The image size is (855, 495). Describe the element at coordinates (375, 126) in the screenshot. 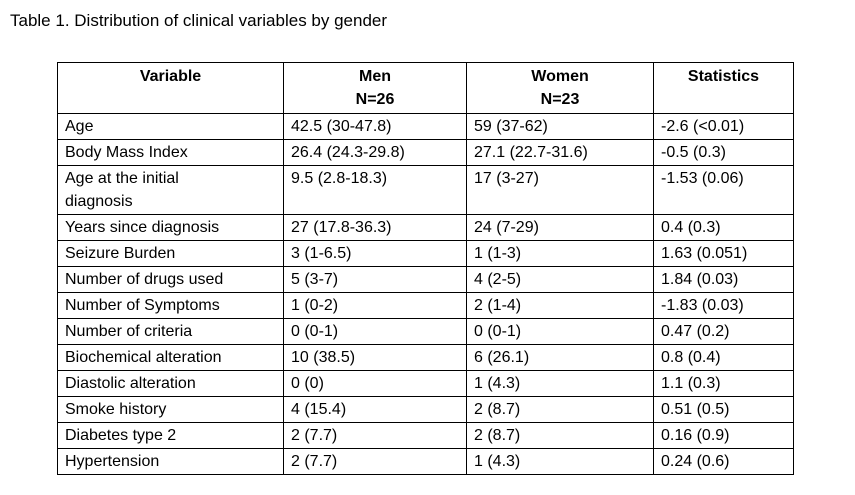

I see `cell-men: 42.5 (30-47.8)` at that location.